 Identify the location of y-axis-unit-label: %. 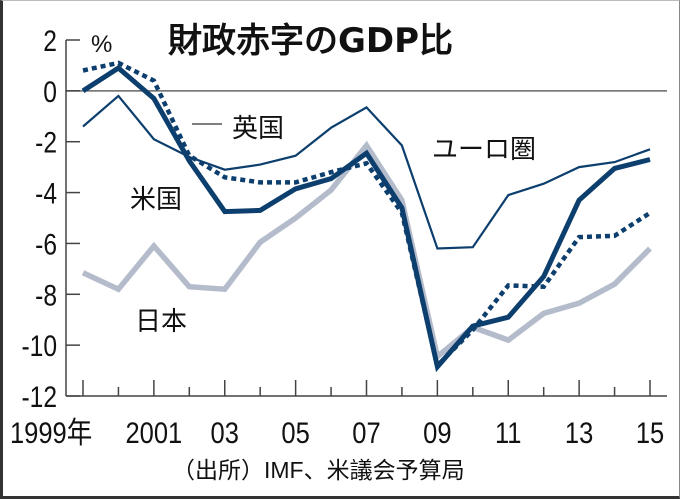
(101, 44).